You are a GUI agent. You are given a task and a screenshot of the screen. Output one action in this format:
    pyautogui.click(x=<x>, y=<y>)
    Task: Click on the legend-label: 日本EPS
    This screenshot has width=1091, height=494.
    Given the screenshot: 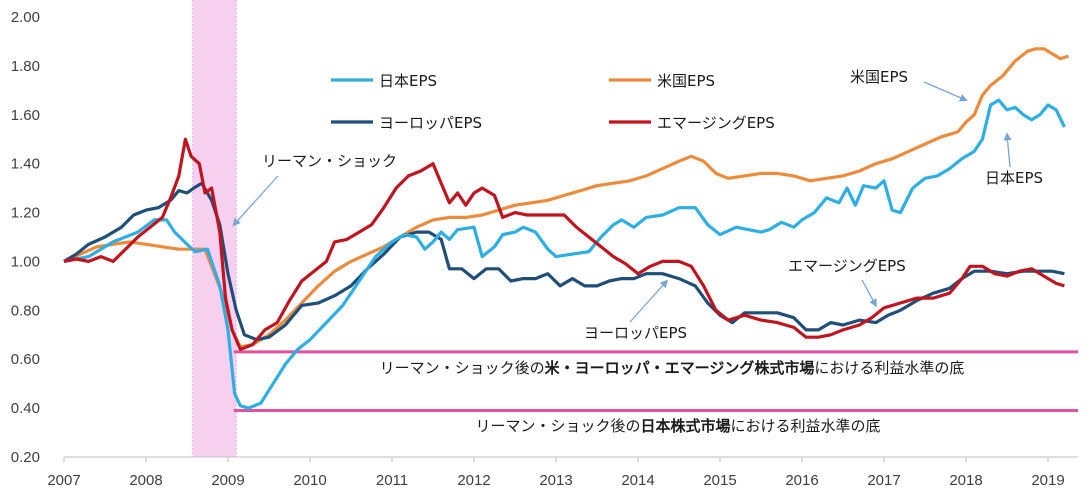 What is the action you would take?
    pyautogui.click(x=408, y=81)
    